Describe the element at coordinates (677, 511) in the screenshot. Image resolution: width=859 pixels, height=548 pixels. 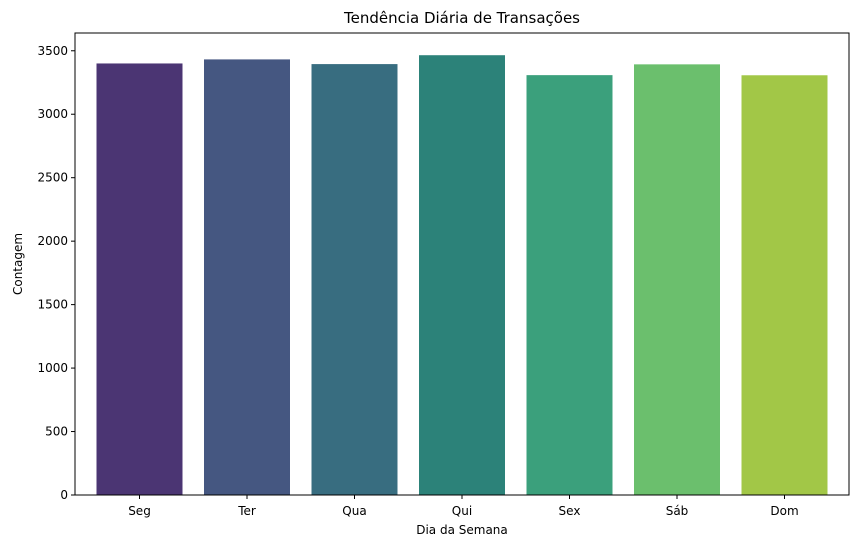
I see `x-tick-label: Sáb` at that location.